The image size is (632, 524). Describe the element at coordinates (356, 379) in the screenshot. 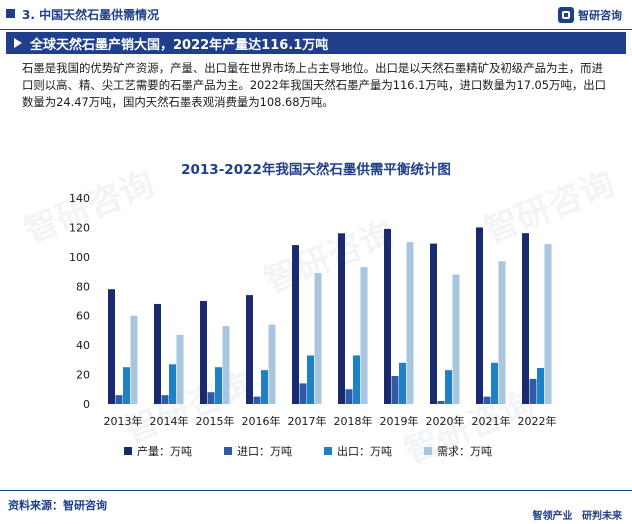

I see `bar-出口-2018年` at that location.